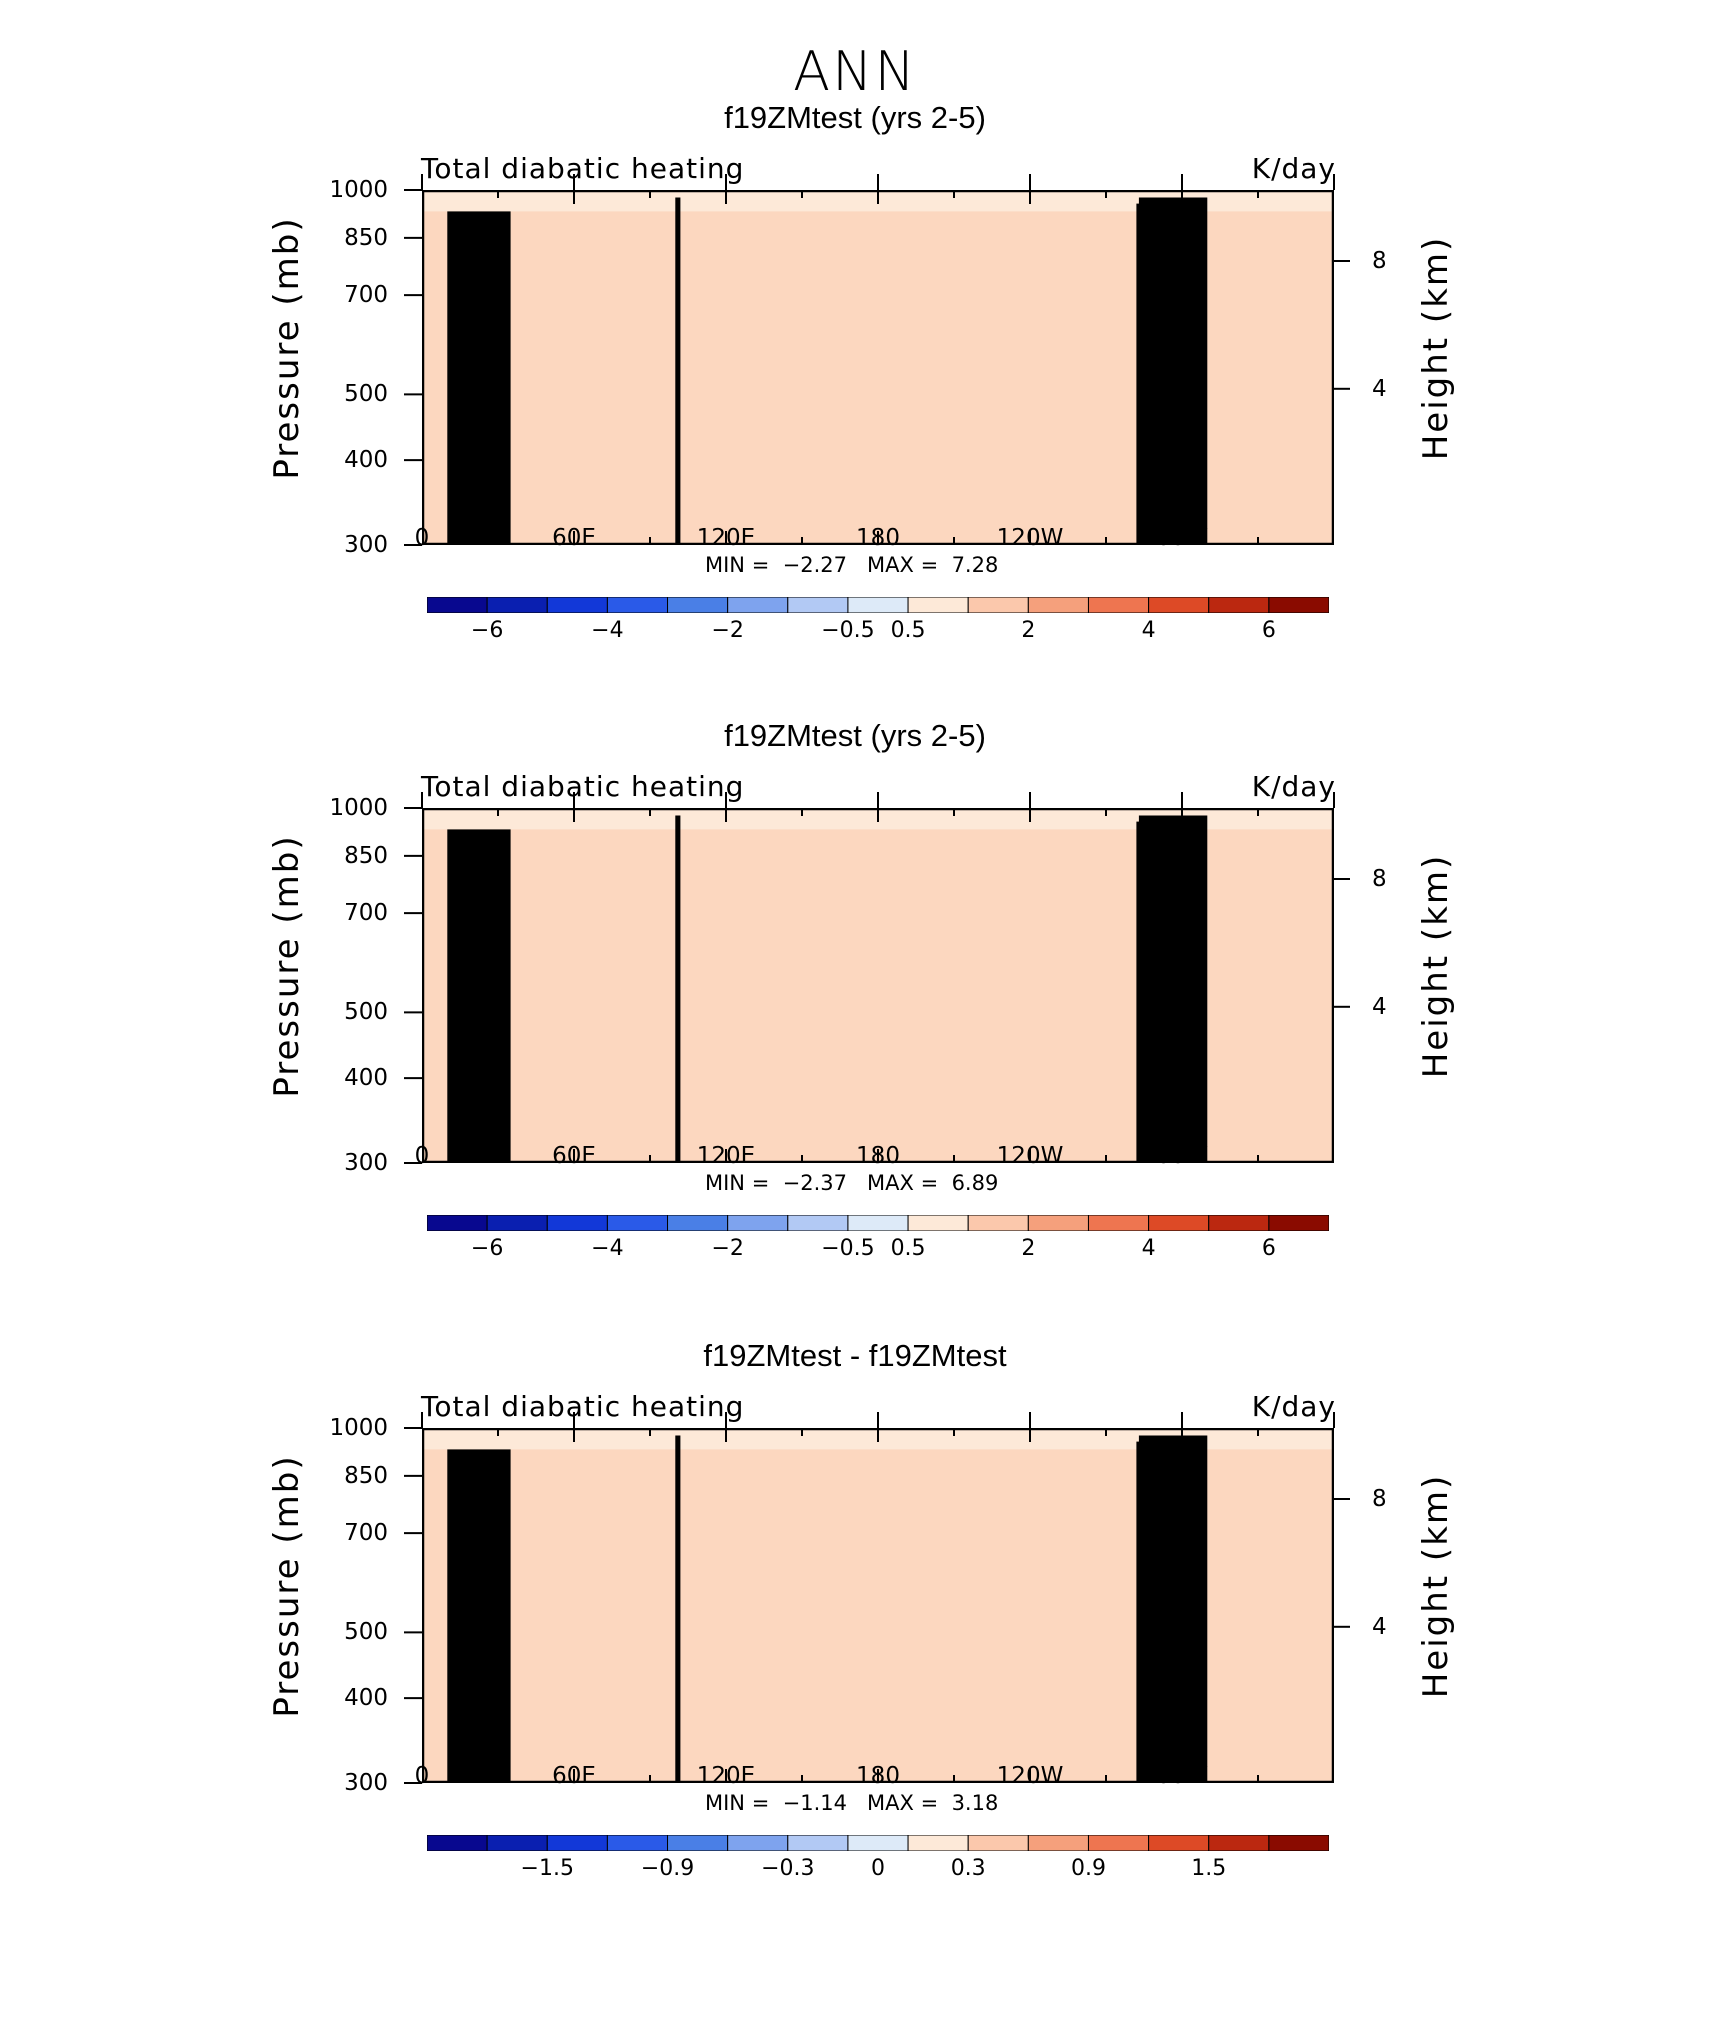 The image size is (1710, 2038). I want to click on min-value: −2.27, so click(815, 565).